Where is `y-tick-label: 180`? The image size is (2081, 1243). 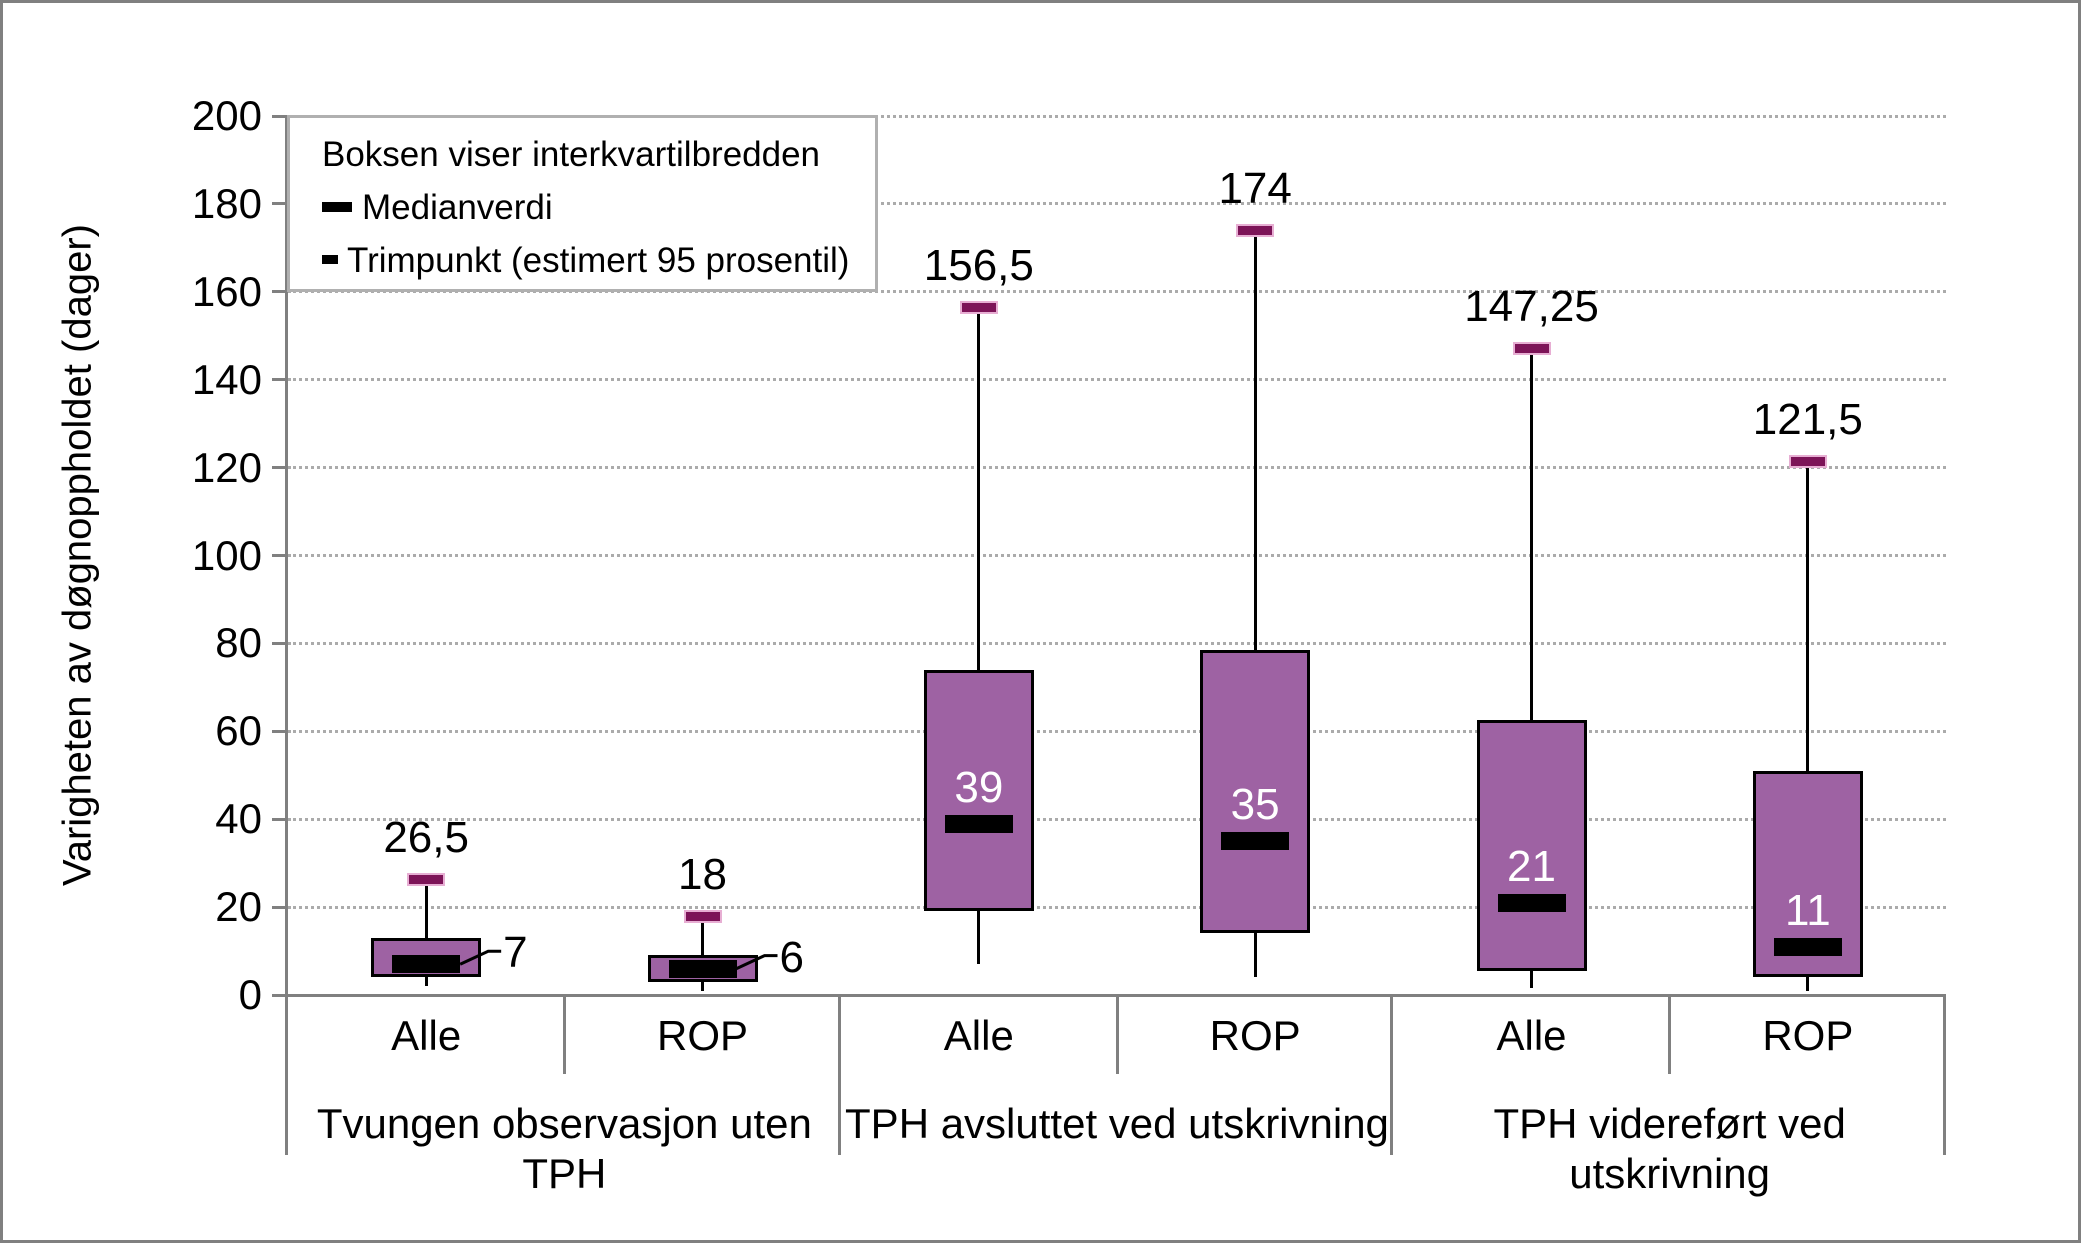
y-tick-label: 180 is located at coordinates (226, 203).